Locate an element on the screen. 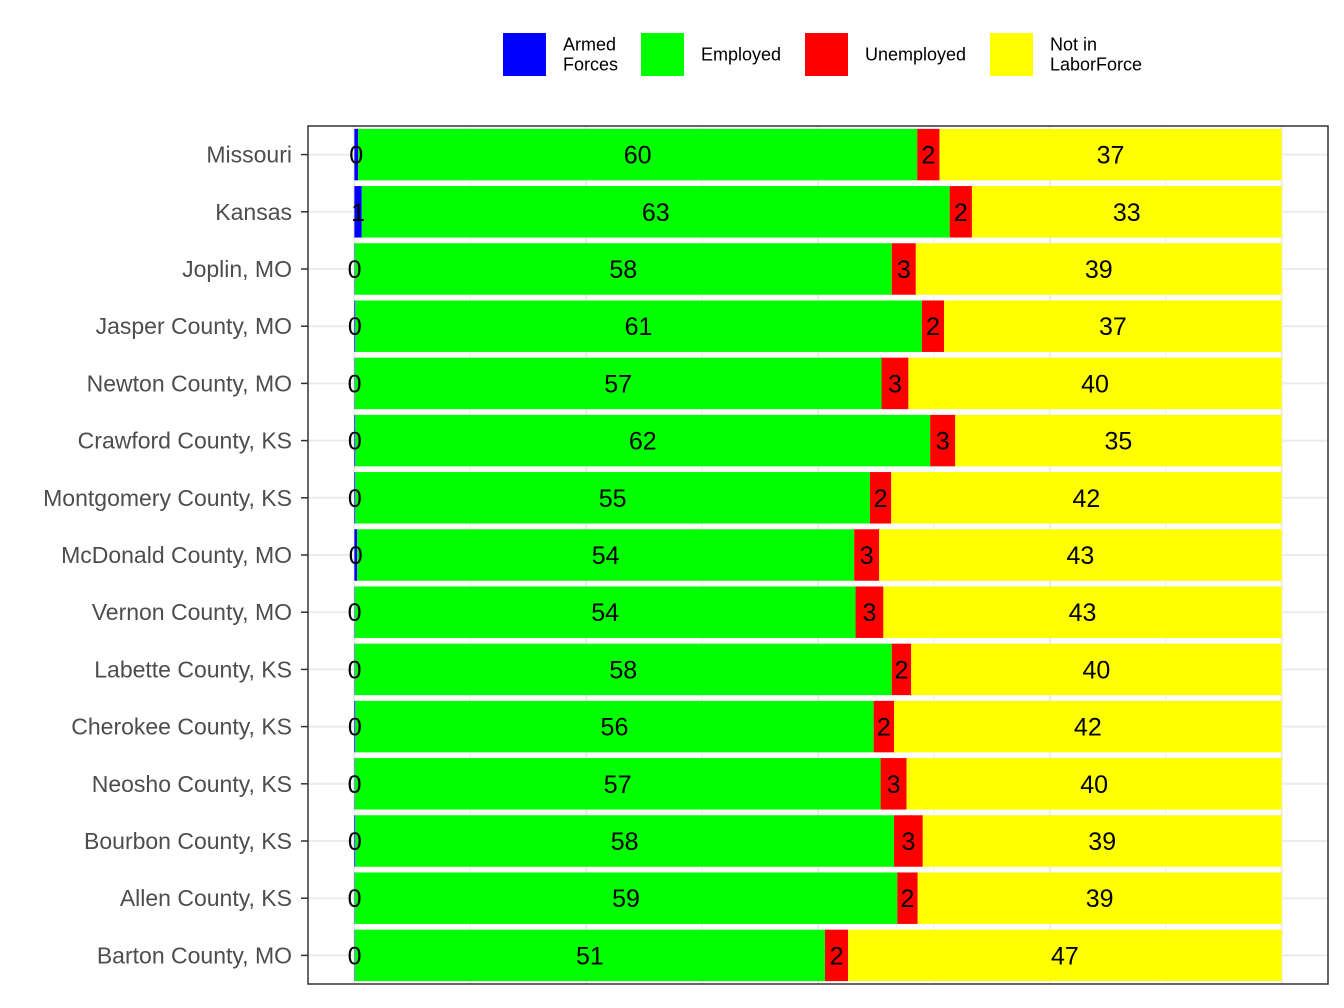  data-label-unemployed-kansas: 2 is located at coordinates (961, 213).